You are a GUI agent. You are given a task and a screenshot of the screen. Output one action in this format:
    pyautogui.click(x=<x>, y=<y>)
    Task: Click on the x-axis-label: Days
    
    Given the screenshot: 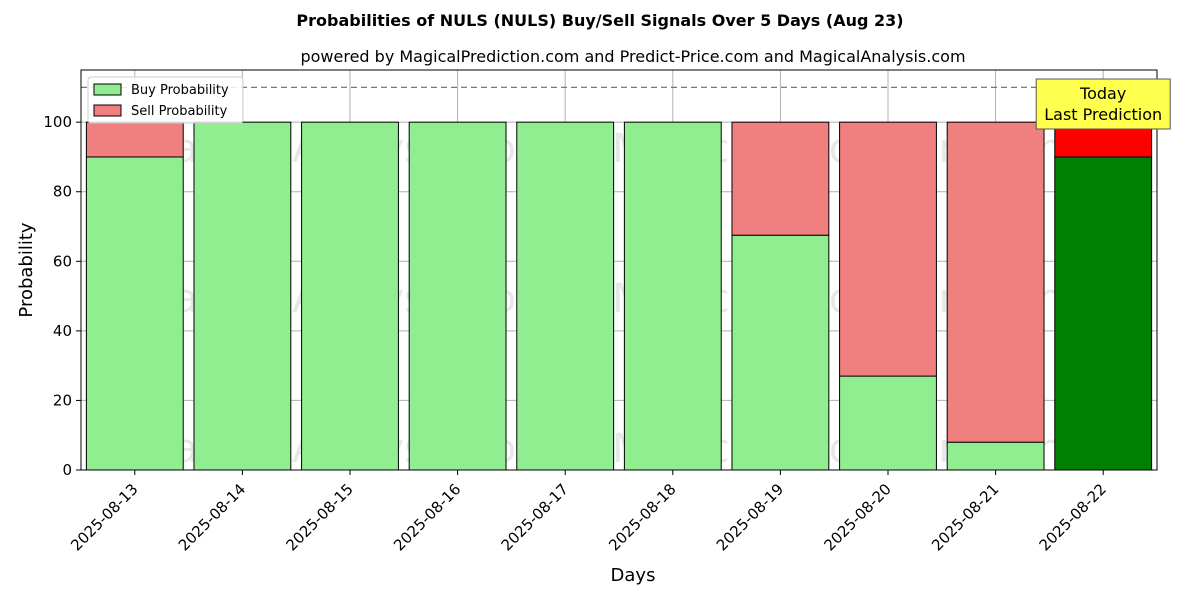 What is the action you would take?
    pyautogui.click(x=633, y=575)
    